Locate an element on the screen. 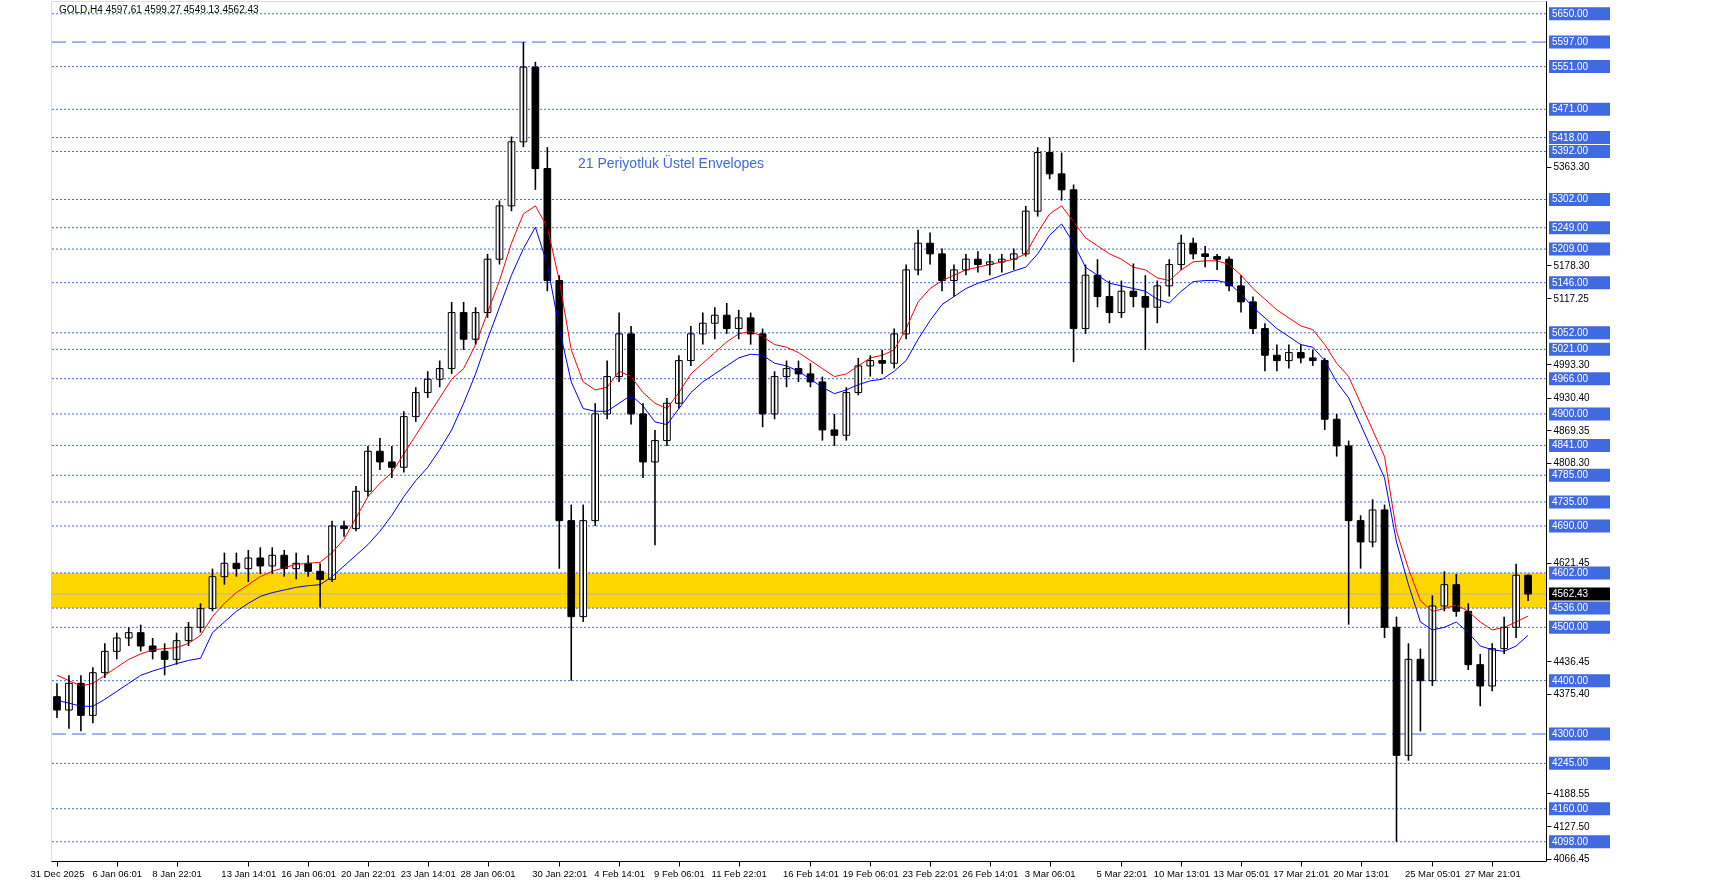  x-tick-label: 6 Jan 06:01 is located at coordinates (117, 873).